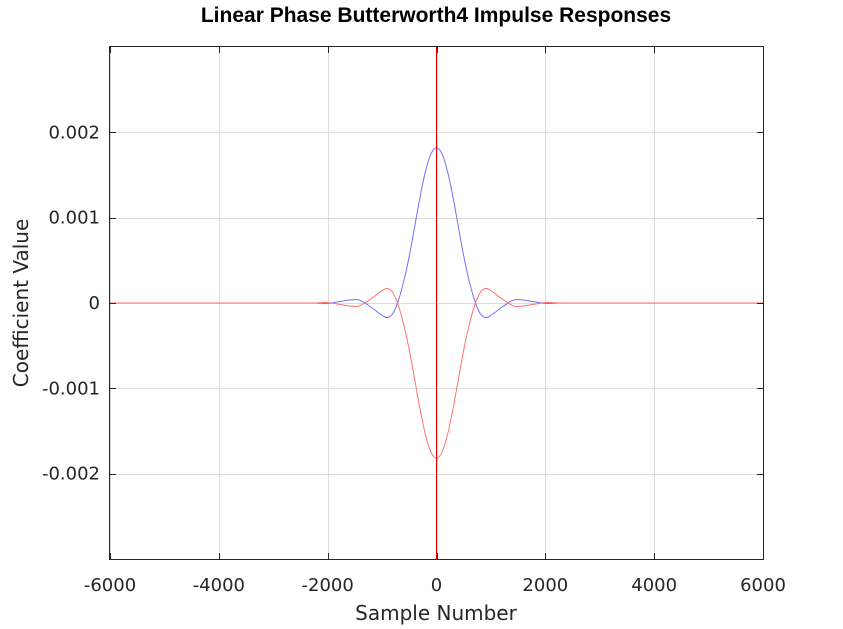 The height and width of the screenshot is (629, 843). Describe the element at coordinates (219, 585) in the screenshot. I see `x-tick-label: -4000` at that location.